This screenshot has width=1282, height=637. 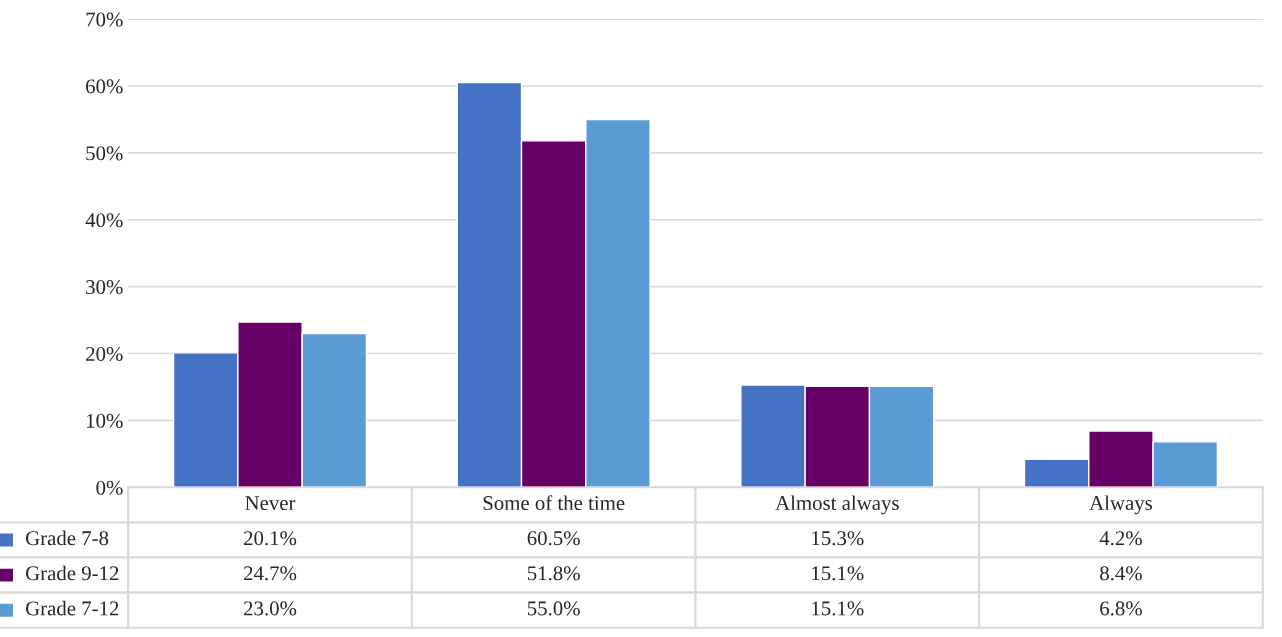 What do you see at coordinates (837, 505) in the screenshot?
I see `x-tick-label: Almost always` at bounding box center [837, 505].